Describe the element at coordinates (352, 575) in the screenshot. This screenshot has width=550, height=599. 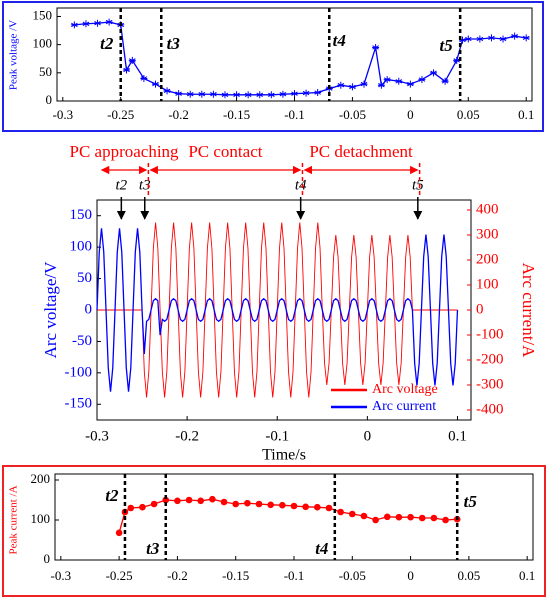
I see `x-tick-label: -0.05` at that location.